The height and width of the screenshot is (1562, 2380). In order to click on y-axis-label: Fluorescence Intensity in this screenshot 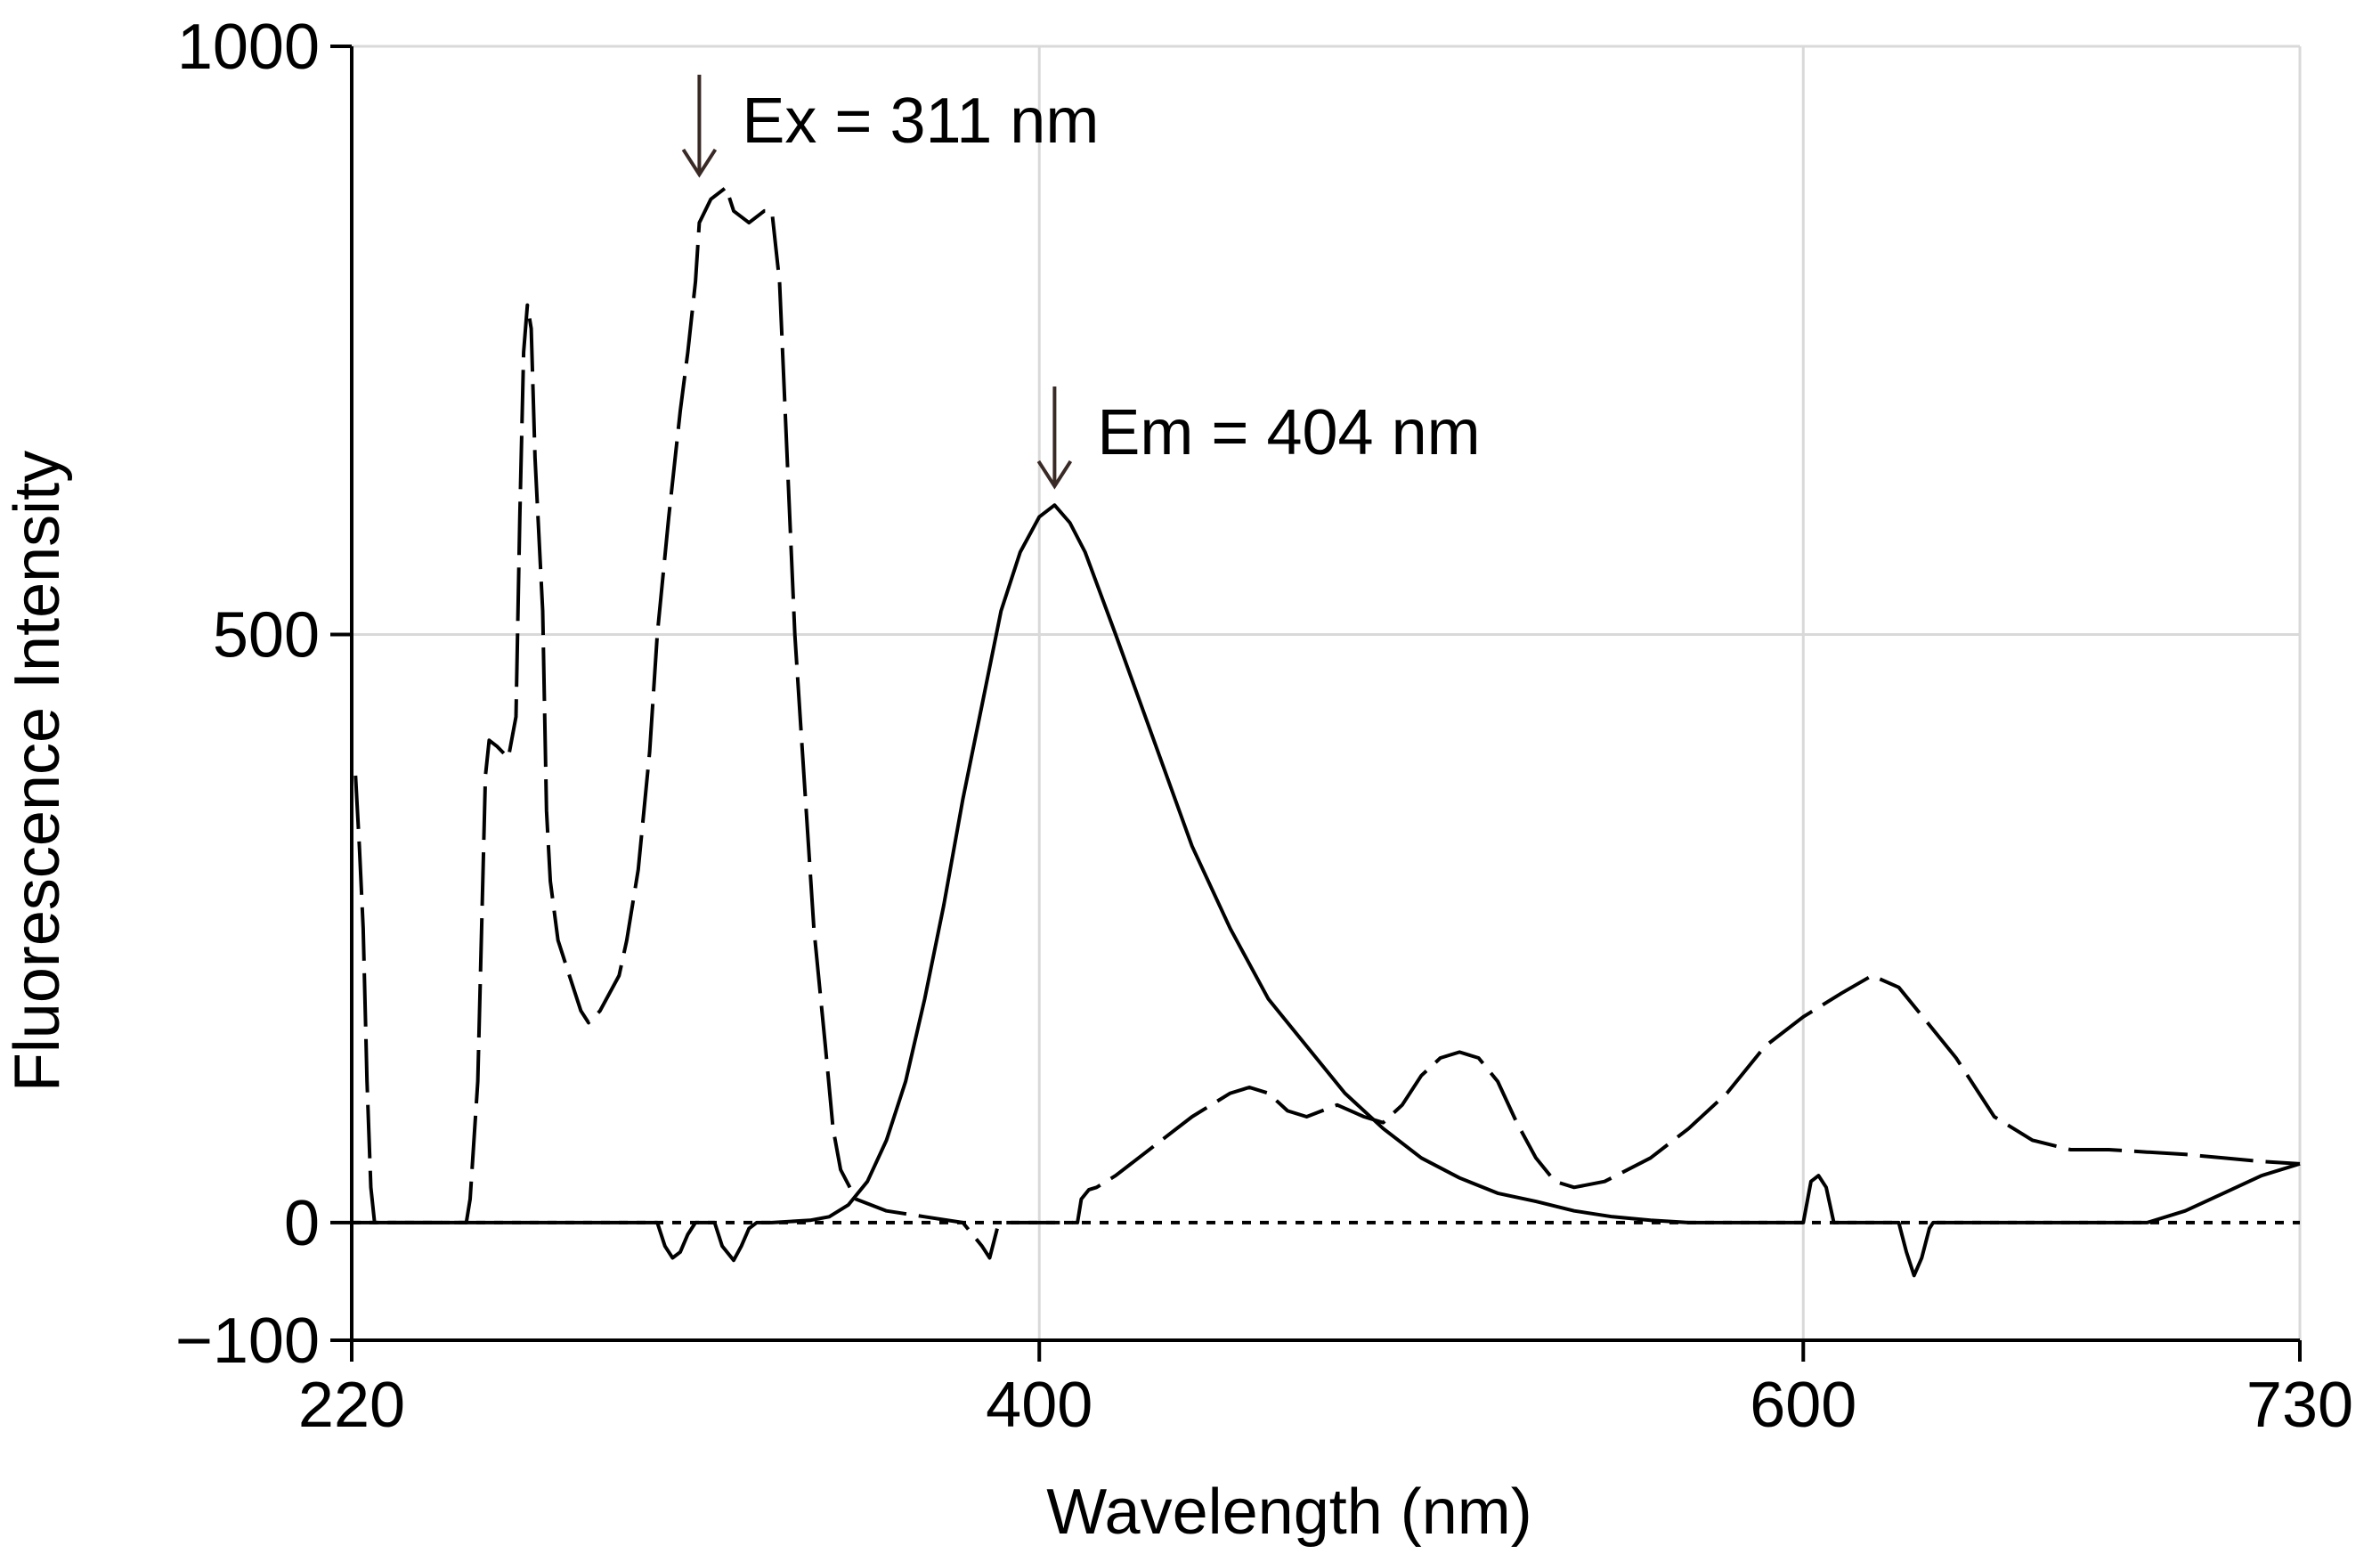, I will do `click(38, 772)`.